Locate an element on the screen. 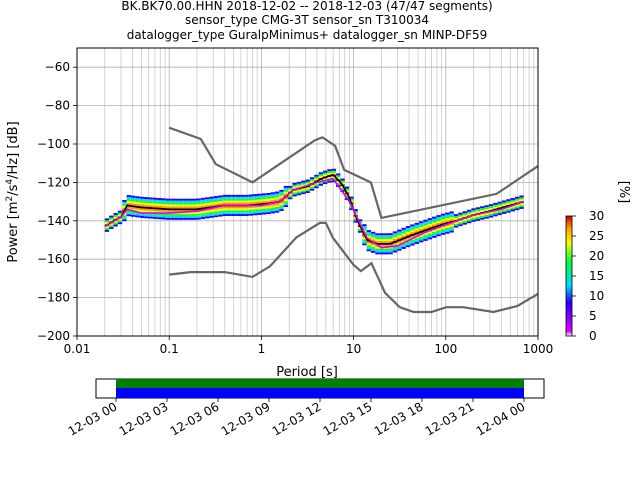 This screenshot has width=640, height=480. x-tick-label: 1000 is located at coordinates (538, 349).